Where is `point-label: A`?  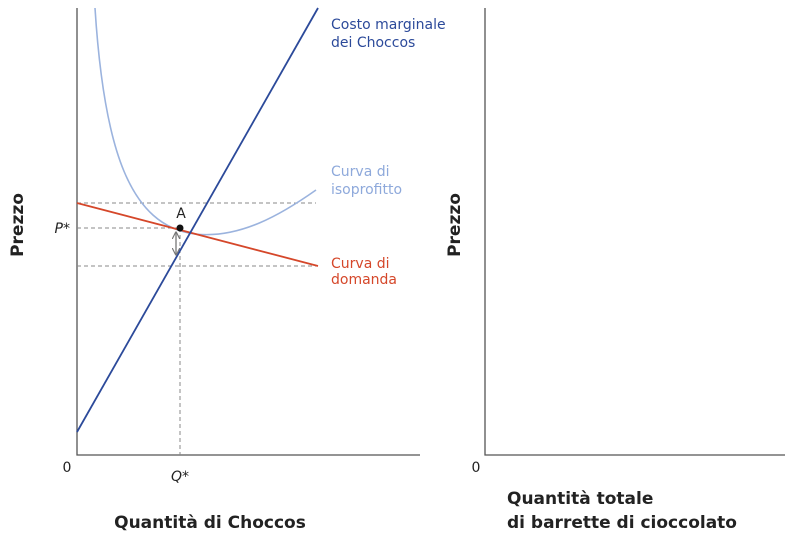
point-label: A is located at coordinates (181, 214).